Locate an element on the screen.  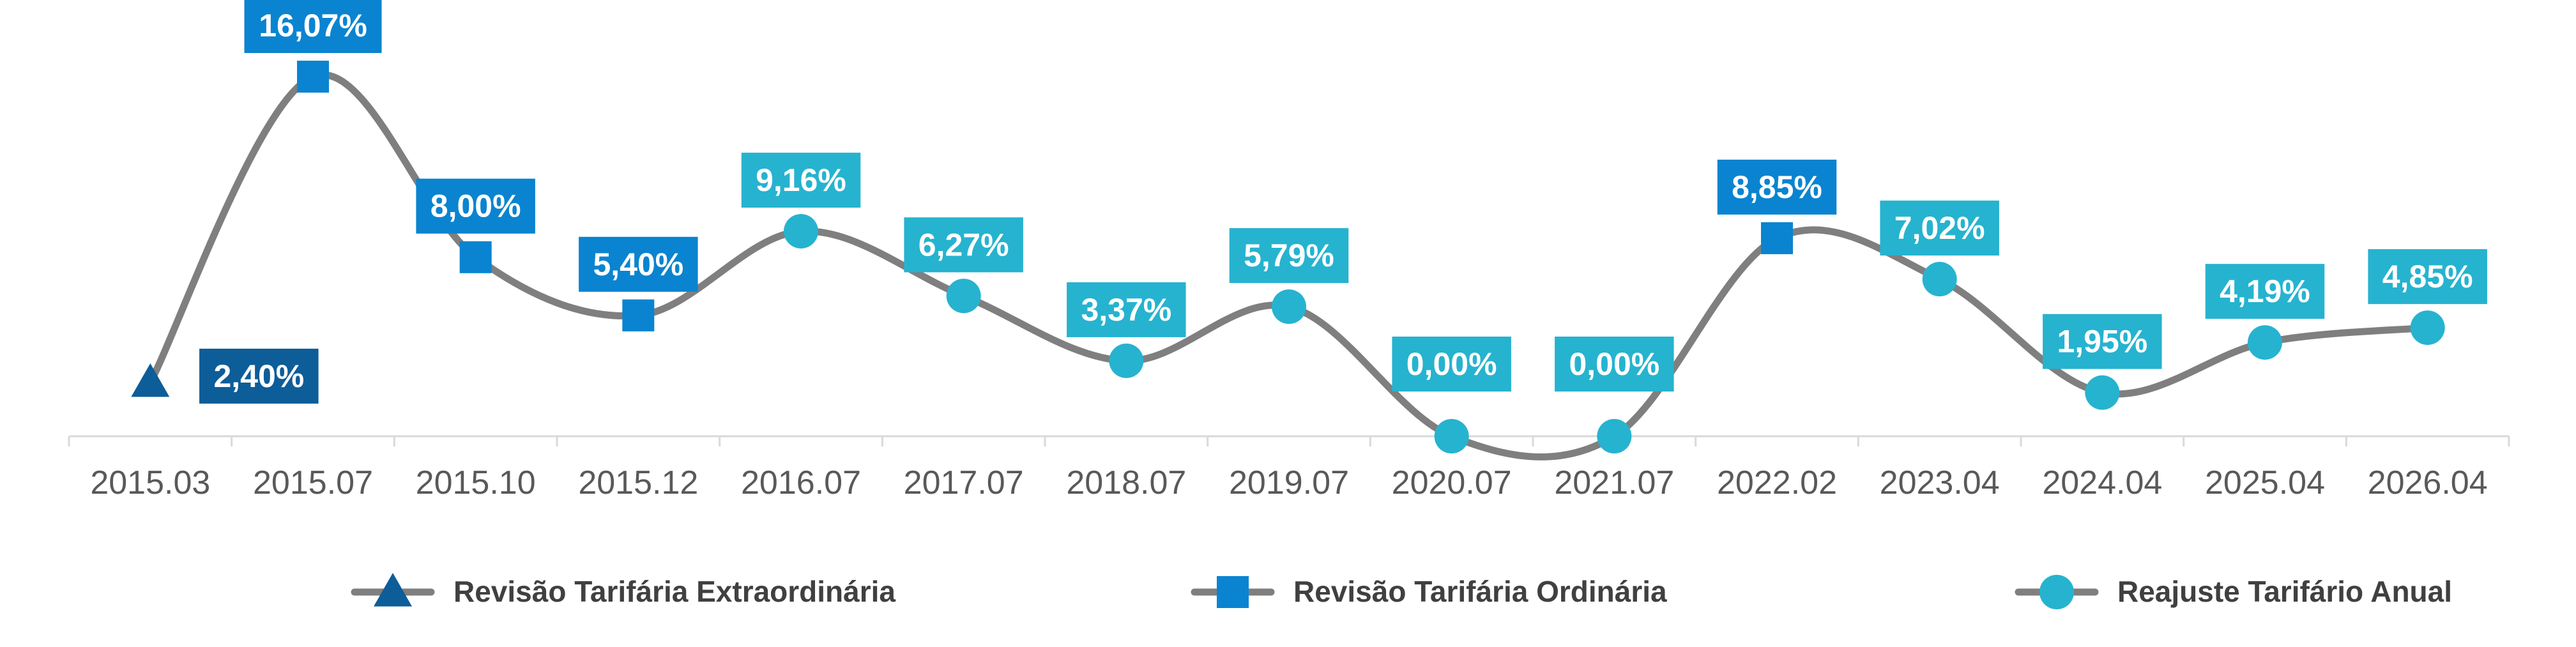
data-label: 4,85% is located at coordinates (2427, 277).